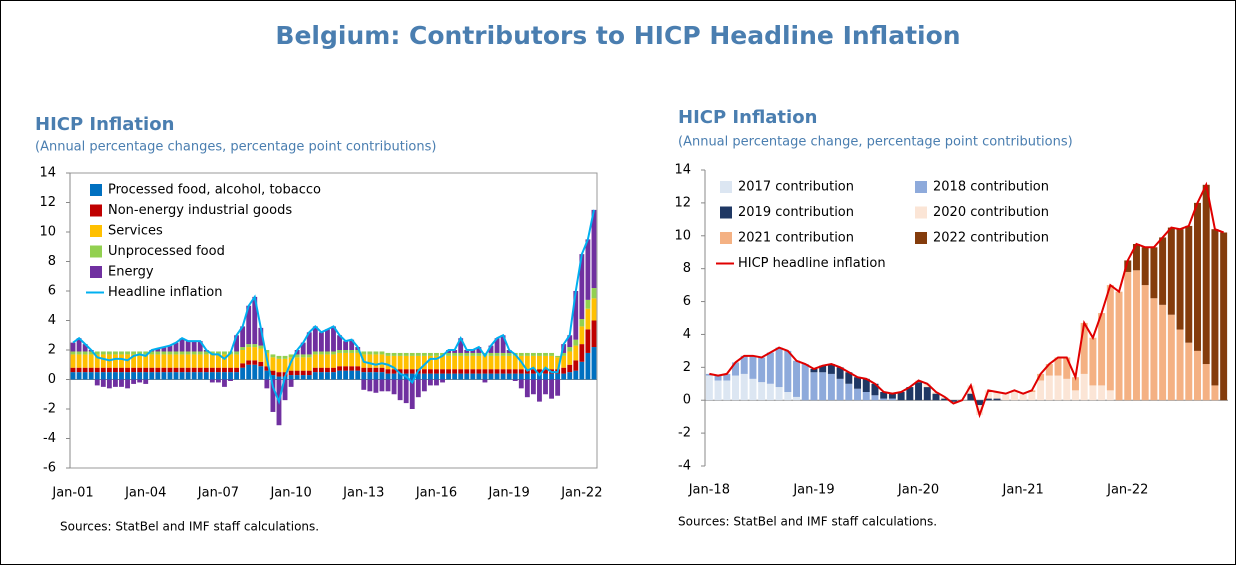 This screenshot has width=1236, height=565. What do you see at coordinates (1023, 490) in the screenshot?
I see `x-tick-label: Jan-21` at bounding box center [1023, 490].